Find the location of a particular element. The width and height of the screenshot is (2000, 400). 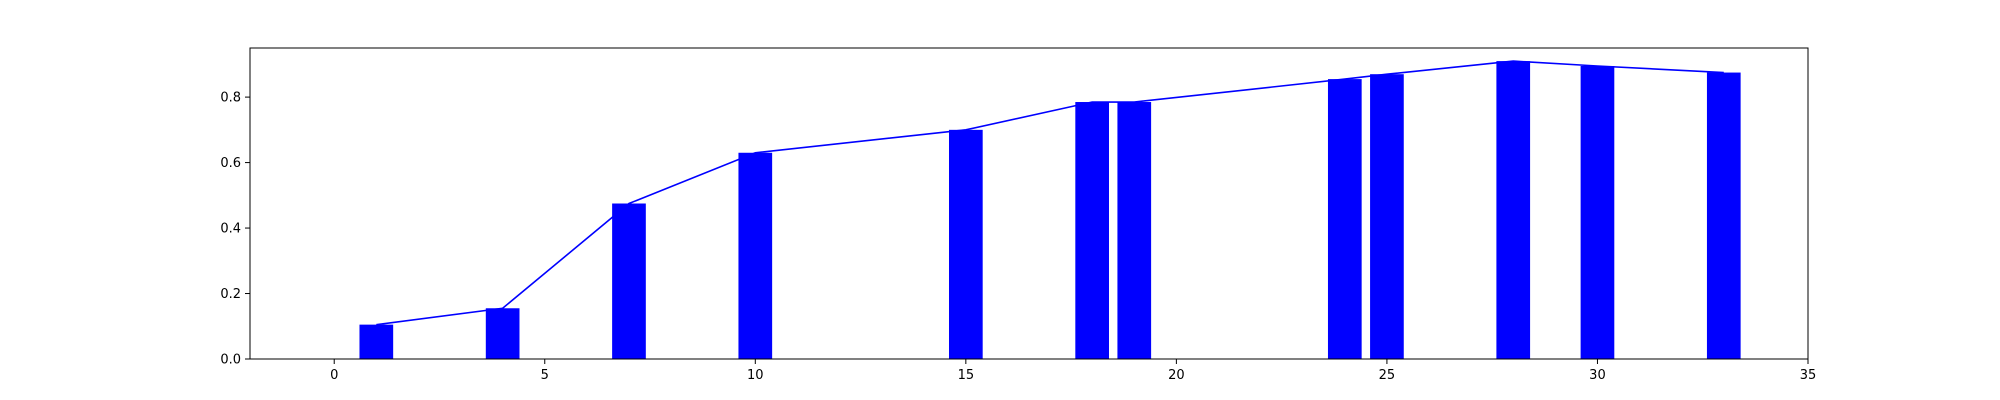

x-tick-label: 5 is located at coordinates (545, 375).